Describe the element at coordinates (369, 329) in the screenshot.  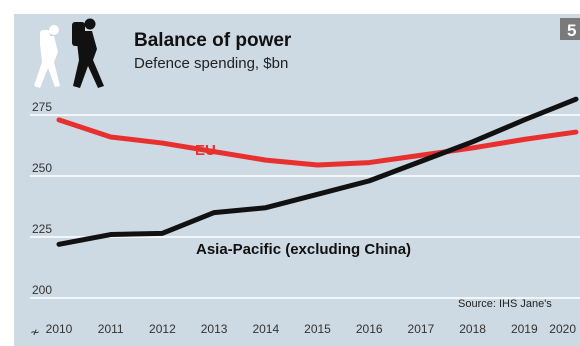
I see `x-tick-label: 2016` at that location.